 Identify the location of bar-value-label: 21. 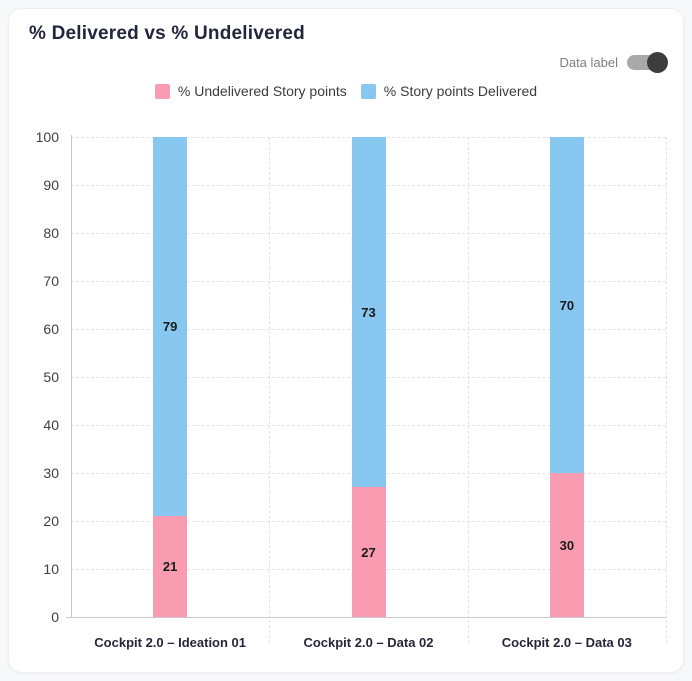
(170, 567).